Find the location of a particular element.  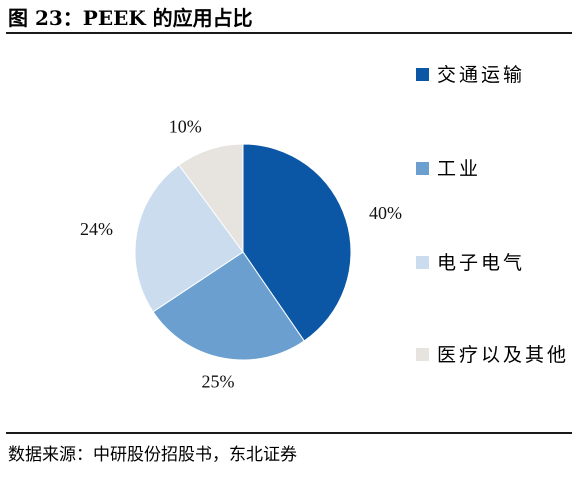

source-note: 数据来源：中研股份招股书，东北证券 is located at coordinates (152, 455).